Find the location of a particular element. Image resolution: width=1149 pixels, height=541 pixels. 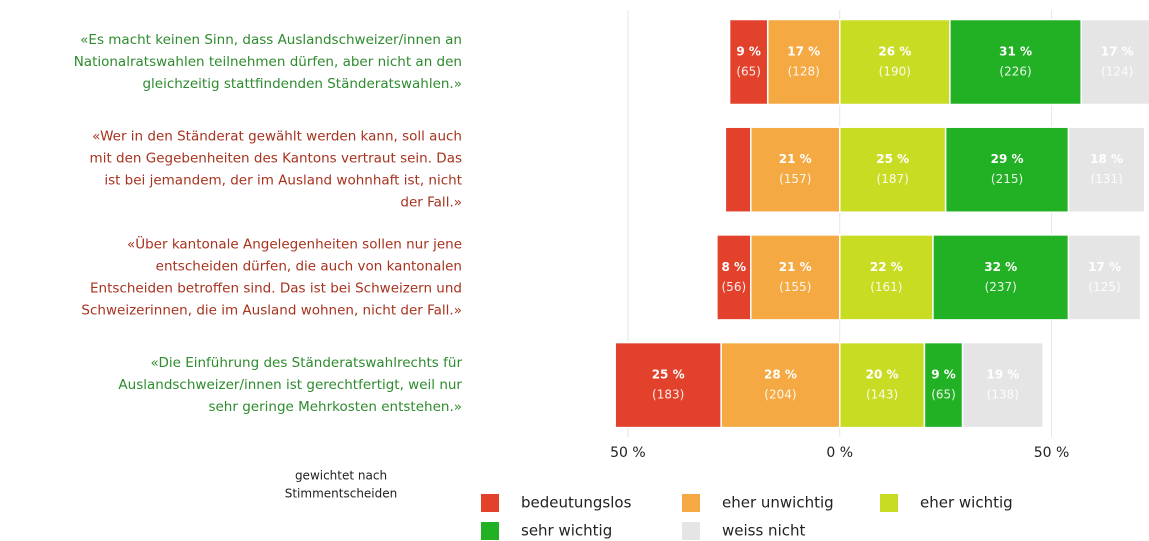

value-label: 32 % is located at coordinates (1000, 267).